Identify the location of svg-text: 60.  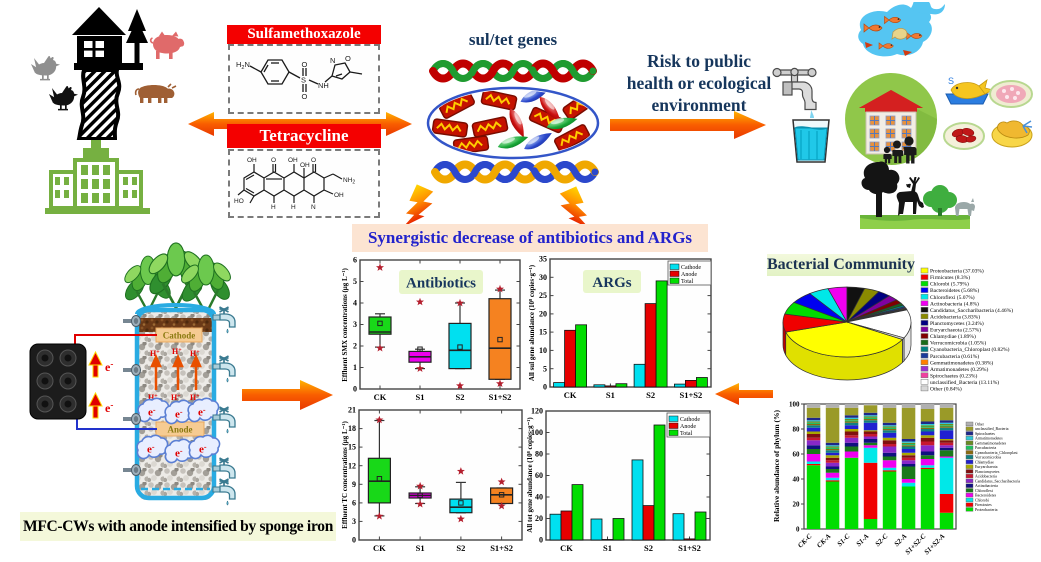
(539, 475).